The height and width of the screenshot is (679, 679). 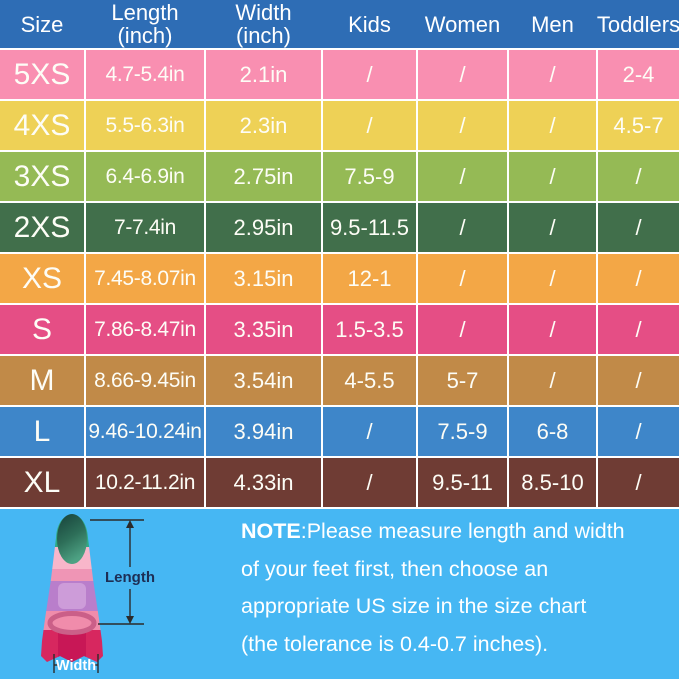 What do you see at coordinates (369, 278) in the screenshot?
I see `table-cell-kids: 12-1` at bounding box center [369, 278].